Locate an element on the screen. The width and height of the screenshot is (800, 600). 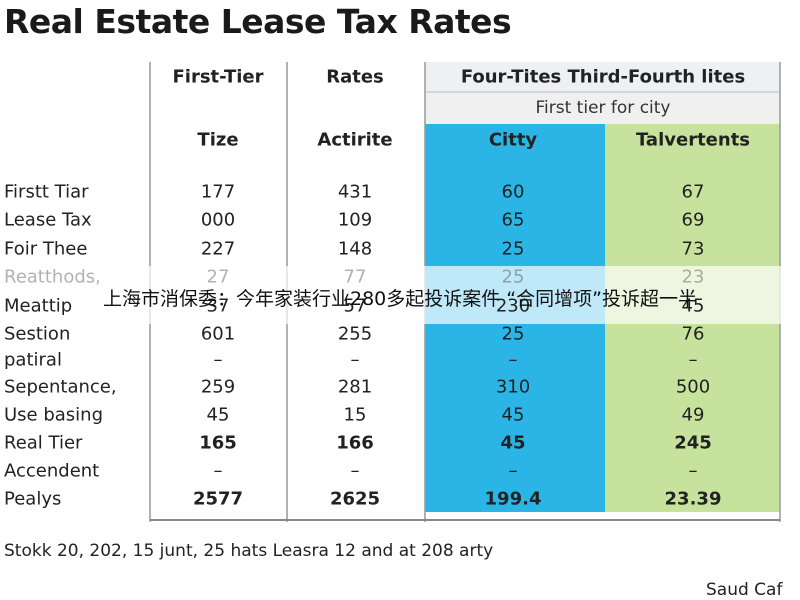
row-label: patiral is located at coordinates (33, 360).